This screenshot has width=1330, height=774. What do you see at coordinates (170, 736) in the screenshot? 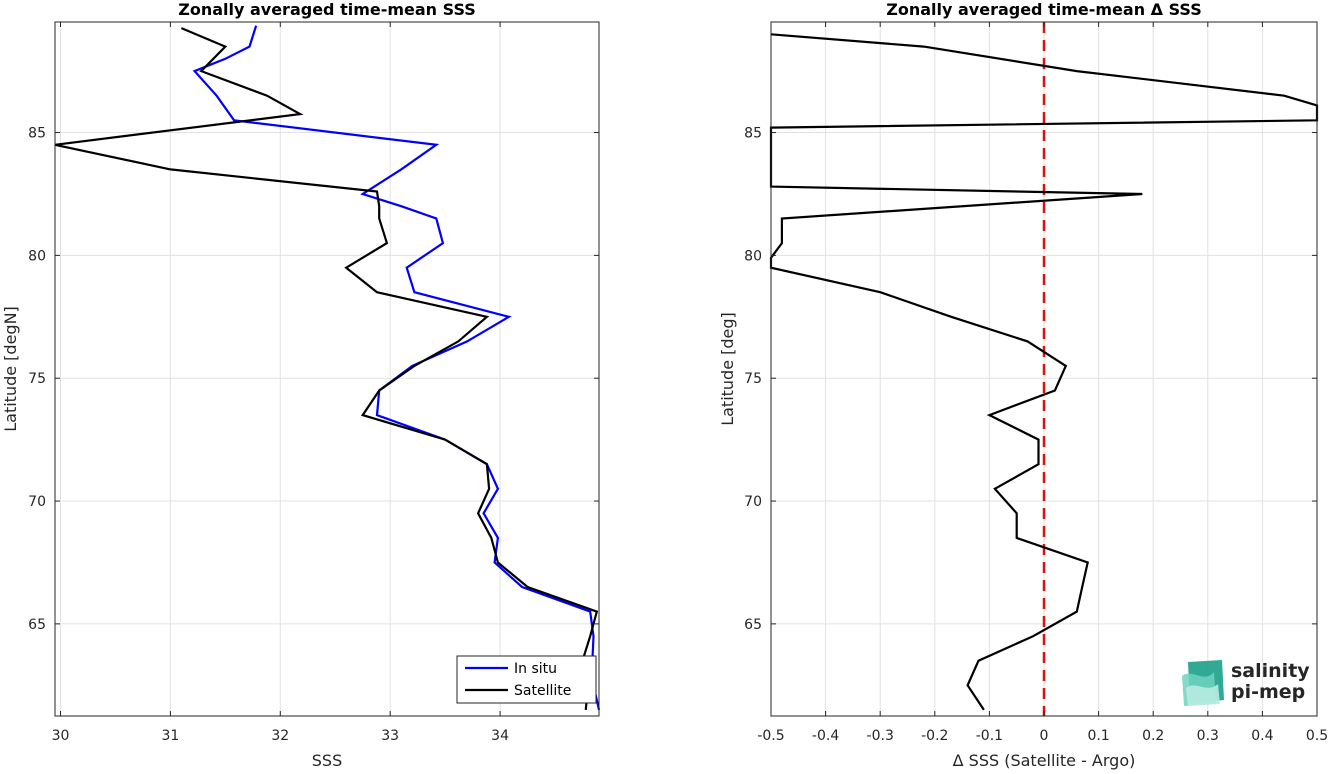
I see `x-tick-label: 31` at bounding box center [170, 736].